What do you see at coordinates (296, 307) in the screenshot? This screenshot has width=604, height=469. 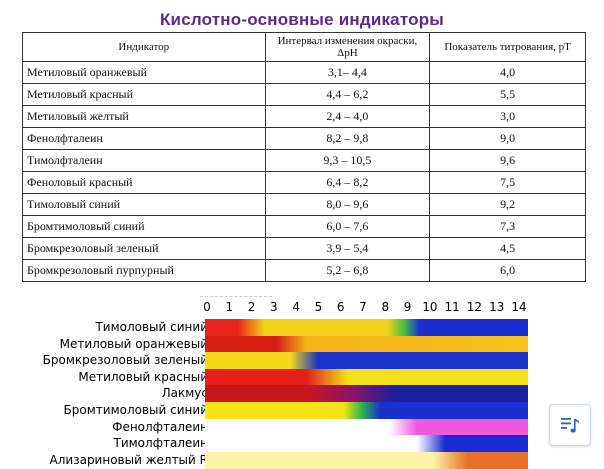 I see `ph-tick-label: 4` at bounding box center [296, 307].